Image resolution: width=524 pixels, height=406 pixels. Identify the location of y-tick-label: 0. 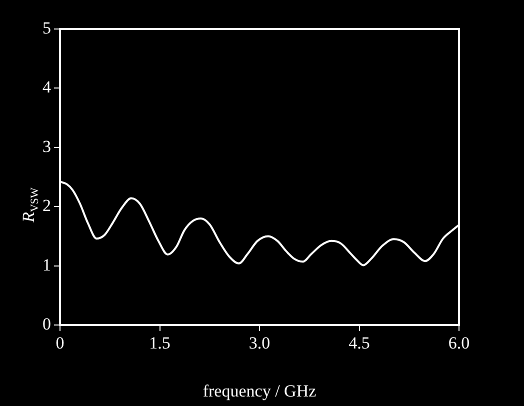
(46, 324).